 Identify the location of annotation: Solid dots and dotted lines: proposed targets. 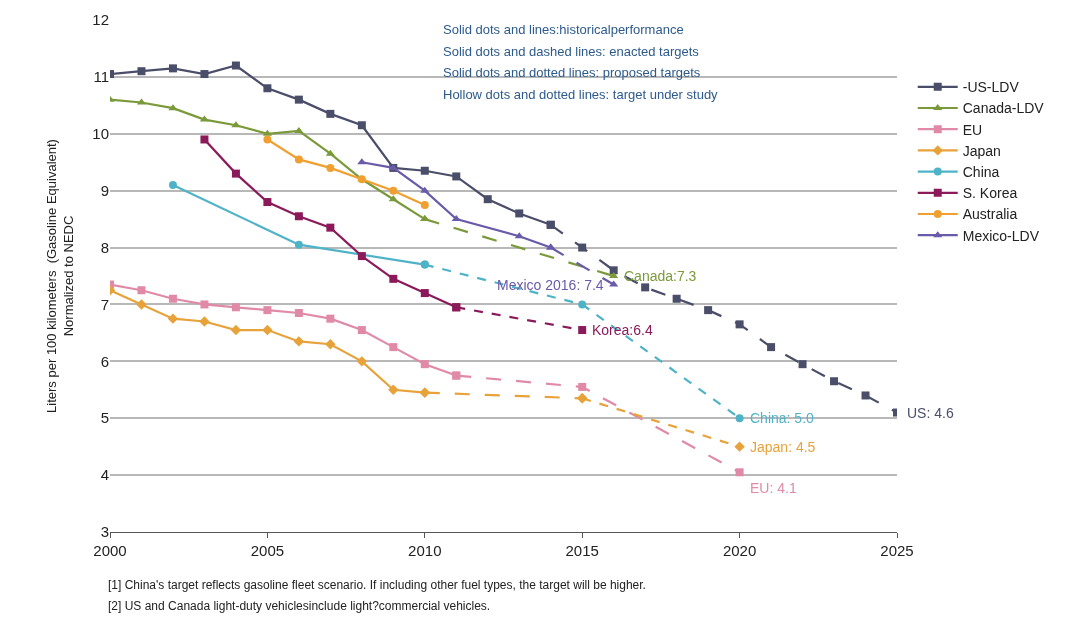
(572, 72).